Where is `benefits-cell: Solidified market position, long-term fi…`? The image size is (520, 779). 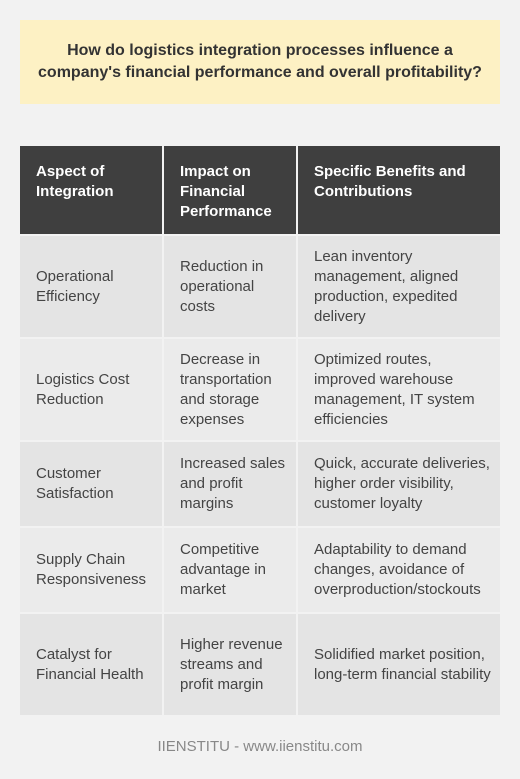 benefits-cell: Solidified market position, long-term fi… is located at coordinates (398, 663).